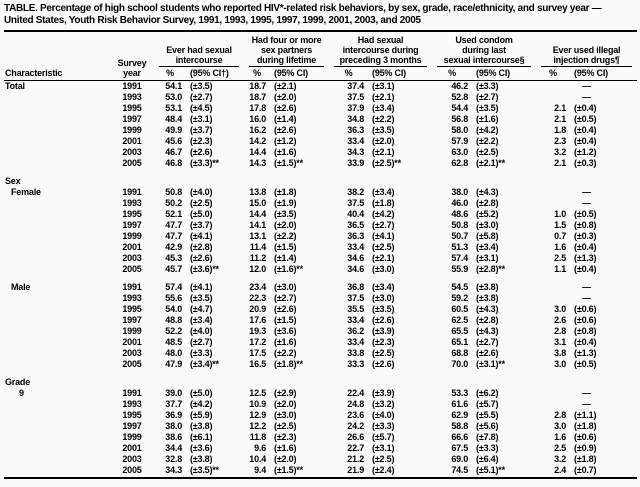  What do you see at coordinates (201, 437) in the screenshot?
I see `ci-cell: (±6.1)` at bounding box center [201, 437].